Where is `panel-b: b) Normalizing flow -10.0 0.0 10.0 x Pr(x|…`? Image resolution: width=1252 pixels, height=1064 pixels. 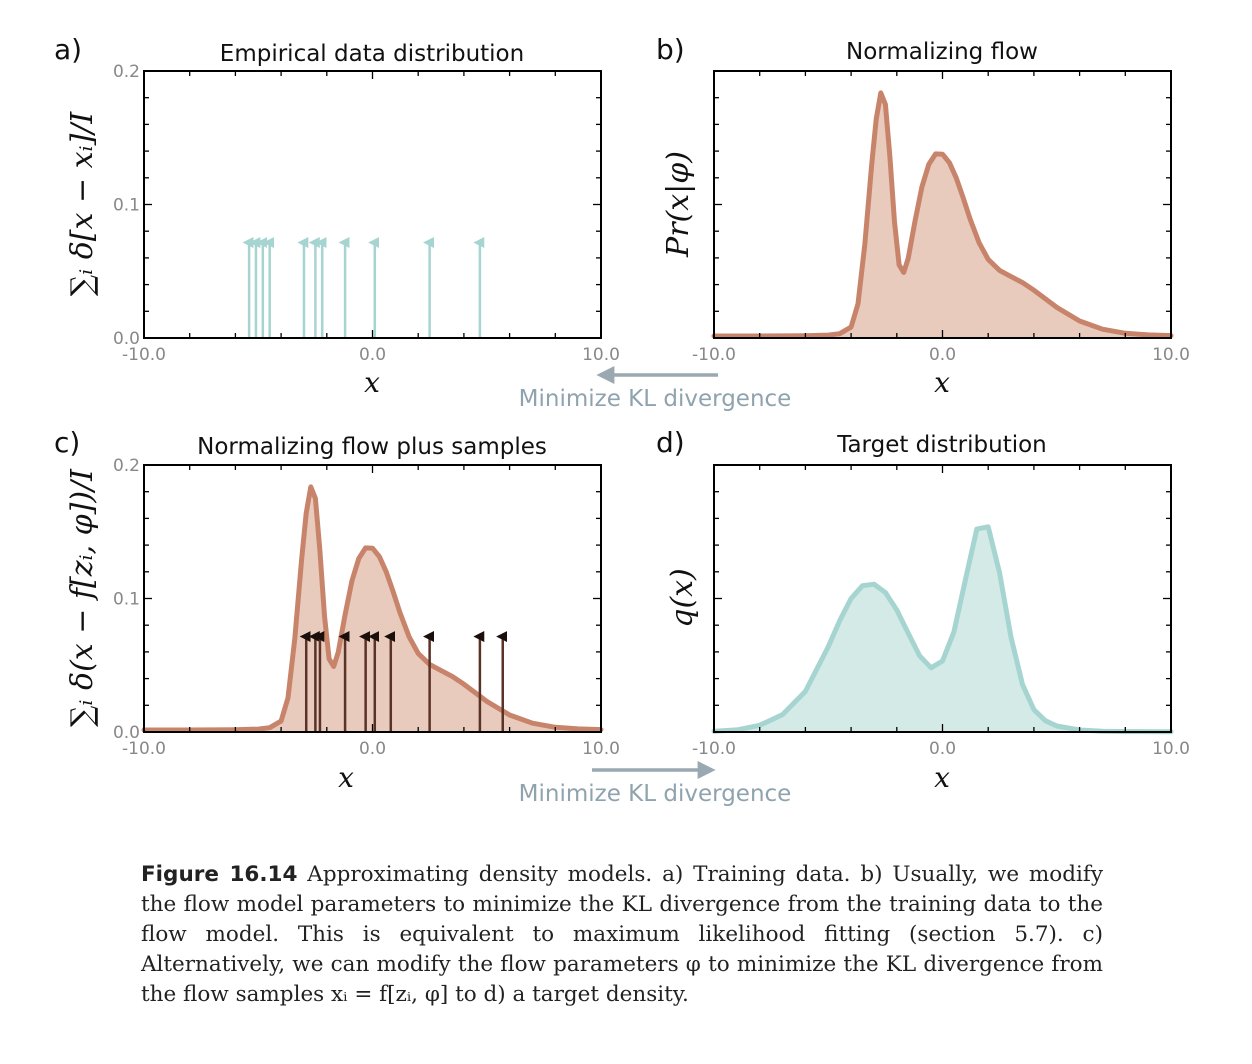 panel-b: b) Normalizing flow -10.0 0.0 10.0 x Pr(x|… is located at coordinates (923, 216).